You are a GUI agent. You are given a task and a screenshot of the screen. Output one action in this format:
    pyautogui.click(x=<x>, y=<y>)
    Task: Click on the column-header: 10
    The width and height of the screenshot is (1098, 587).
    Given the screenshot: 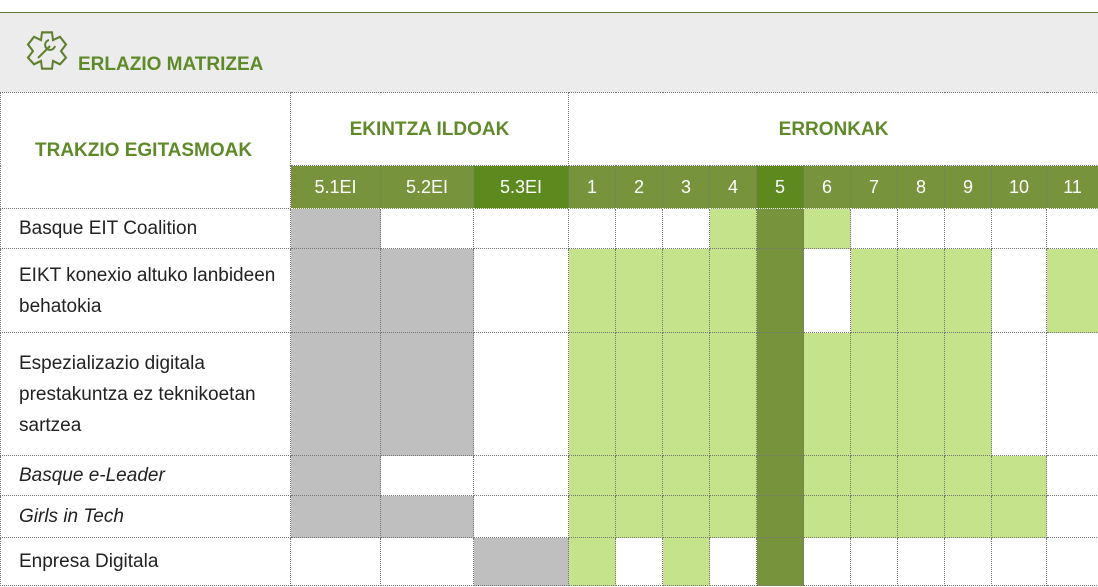 What is the action you would take?
    pyautogui.click(x=1019, y=187)
    